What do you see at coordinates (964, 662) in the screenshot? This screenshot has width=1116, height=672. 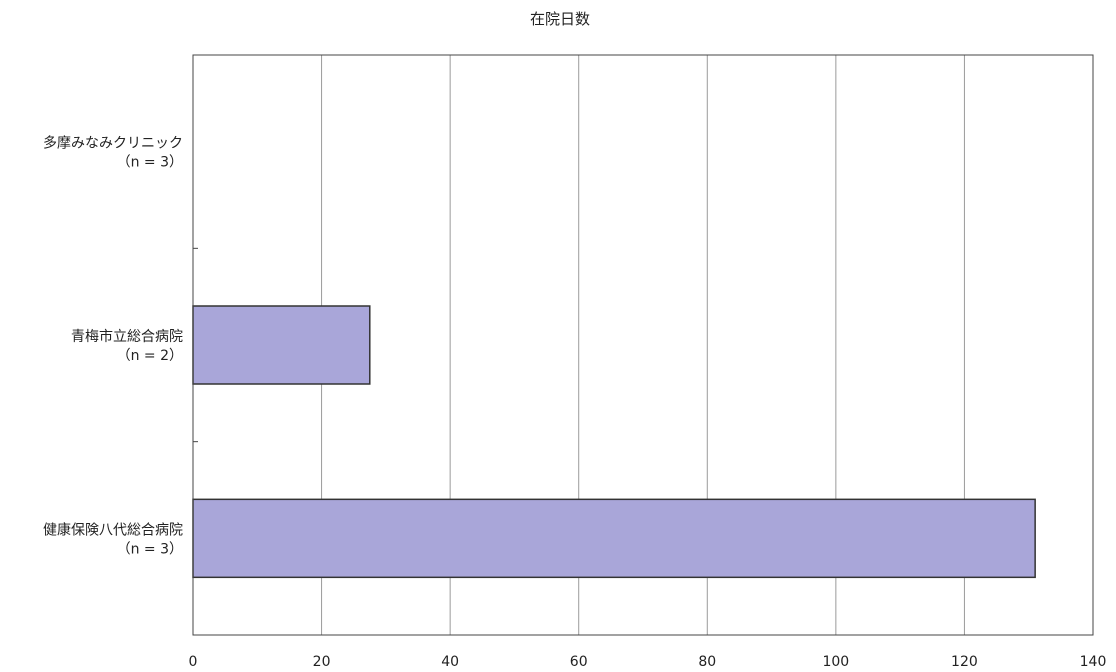 I see `x-tick-label: 120` at bounding box center [964, 662].